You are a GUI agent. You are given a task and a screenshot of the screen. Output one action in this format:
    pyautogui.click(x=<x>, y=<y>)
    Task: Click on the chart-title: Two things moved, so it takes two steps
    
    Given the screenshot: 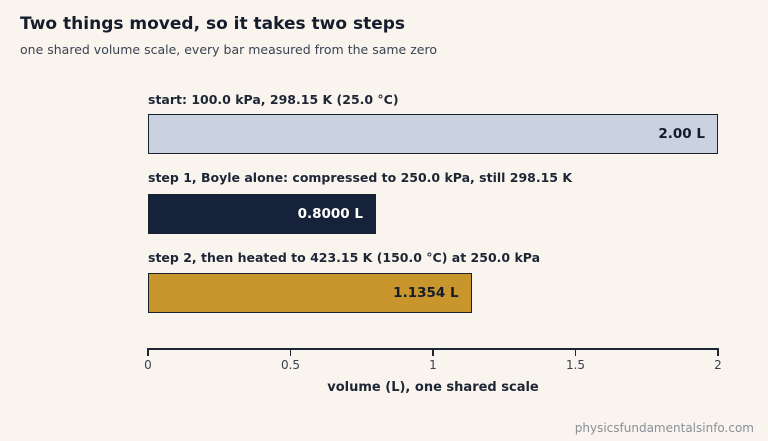 What is the action you would take?
    pyautogui.click(x=213, y=24)
    